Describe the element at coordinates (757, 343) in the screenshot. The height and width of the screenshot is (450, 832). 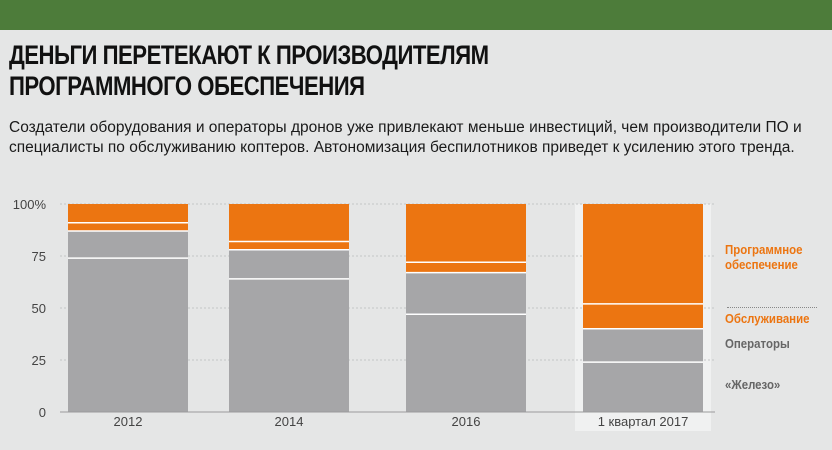
I see `legend-item-operators: Операторы` at that location.